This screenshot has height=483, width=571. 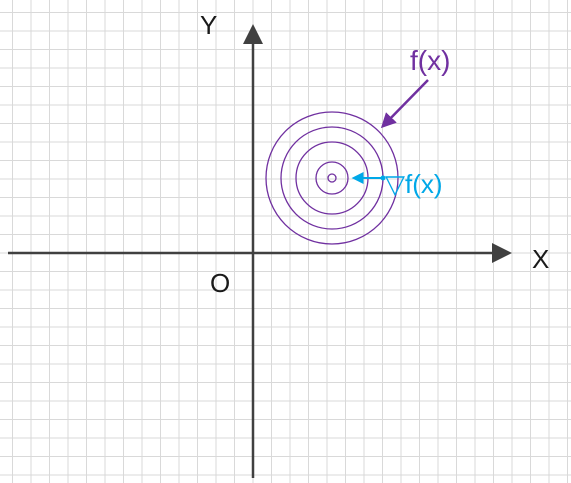 I want to click on gradient-arrow-tail-dot, so click(x=383, y=178).